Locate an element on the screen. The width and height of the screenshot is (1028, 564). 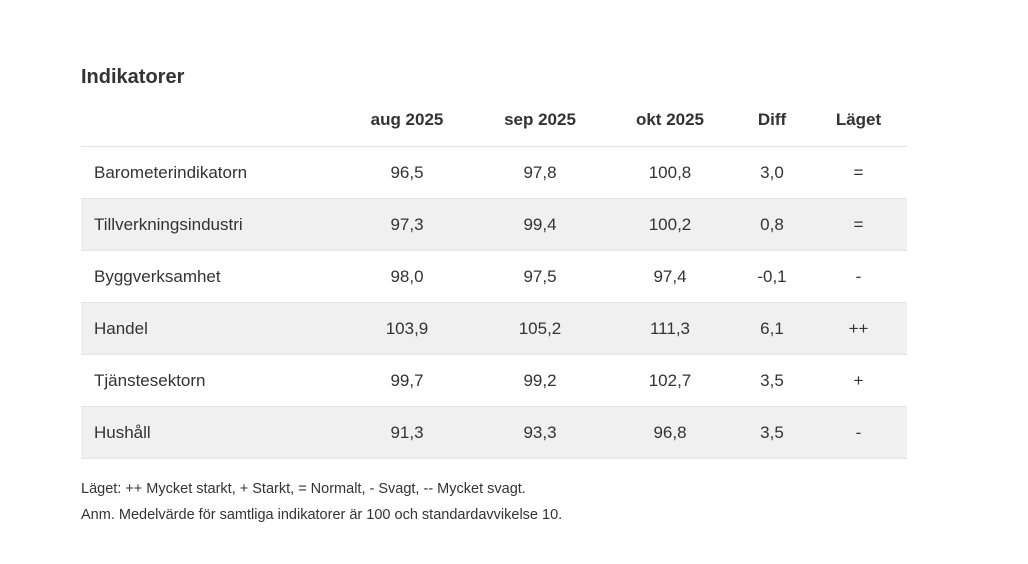
table-row: Tillverkningsindustri 97,3 99,4 100,2 0,8 = is located at coordinates (494, 224).